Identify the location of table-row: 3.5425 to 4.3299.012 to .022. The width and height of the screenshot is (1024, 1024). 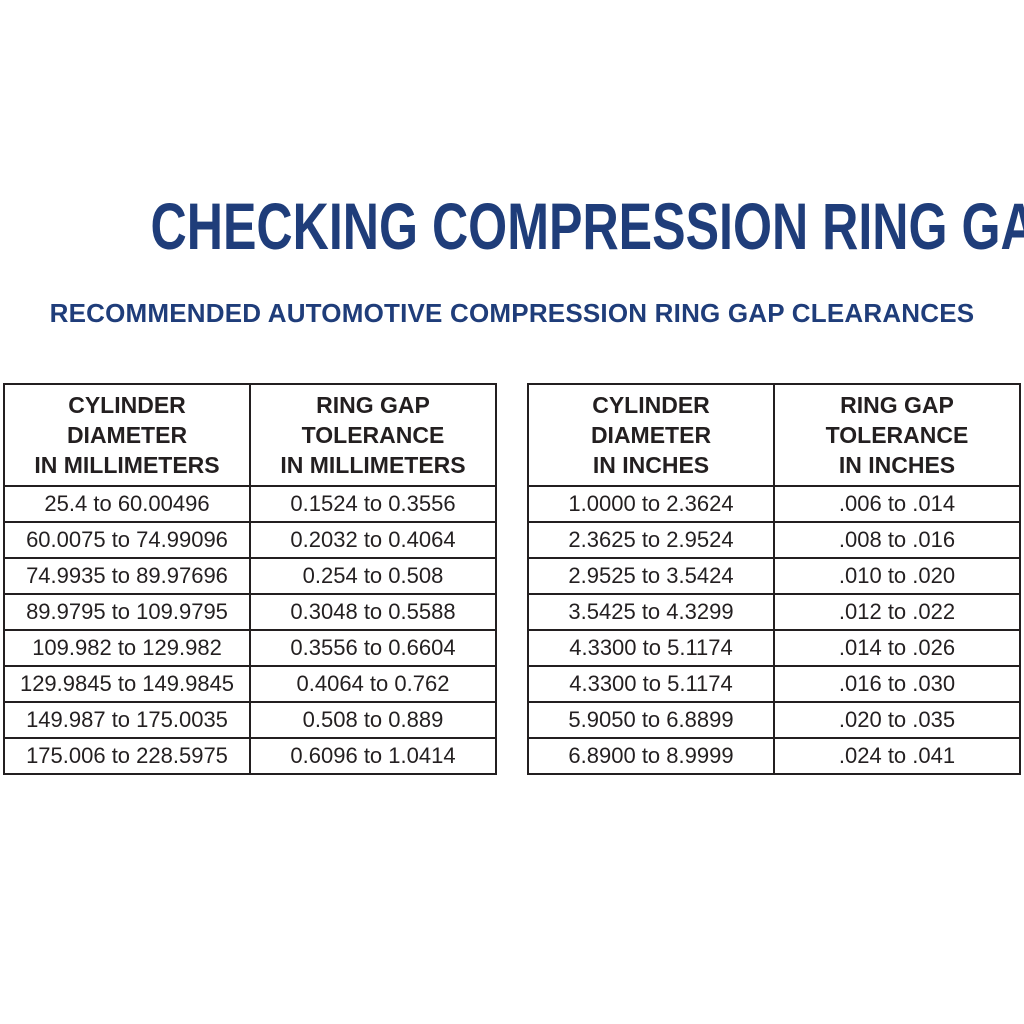
(774, 612).